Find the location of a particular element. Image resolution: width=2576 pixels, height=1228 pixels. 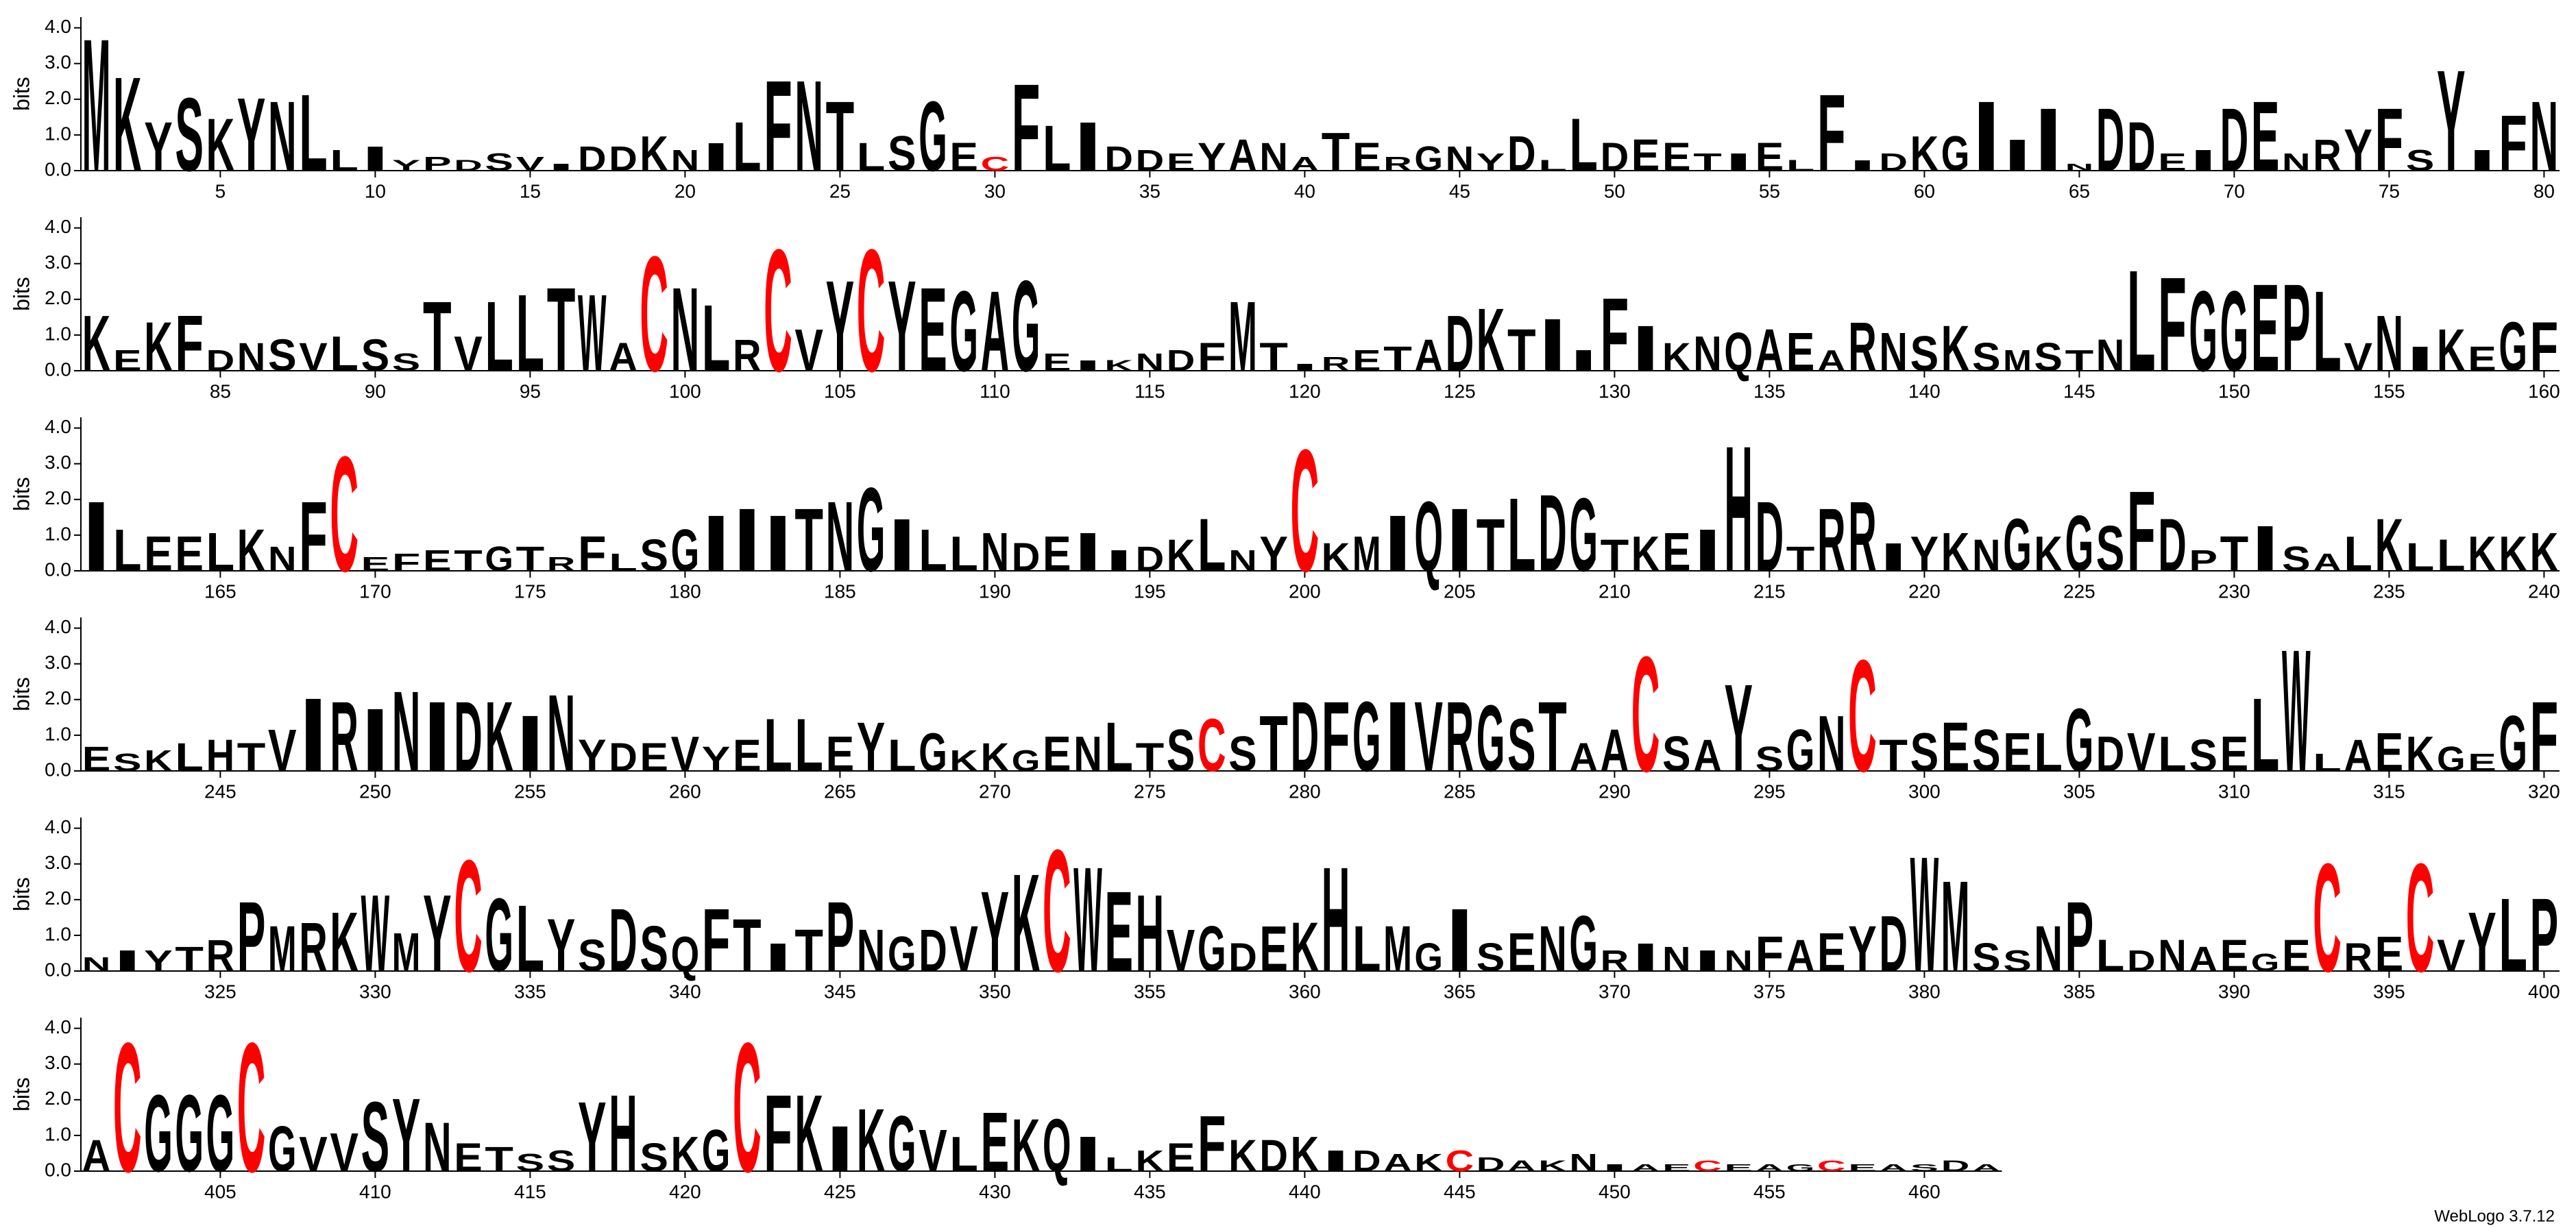

x-tick-label: 345 is located at coordinates (840, 991).